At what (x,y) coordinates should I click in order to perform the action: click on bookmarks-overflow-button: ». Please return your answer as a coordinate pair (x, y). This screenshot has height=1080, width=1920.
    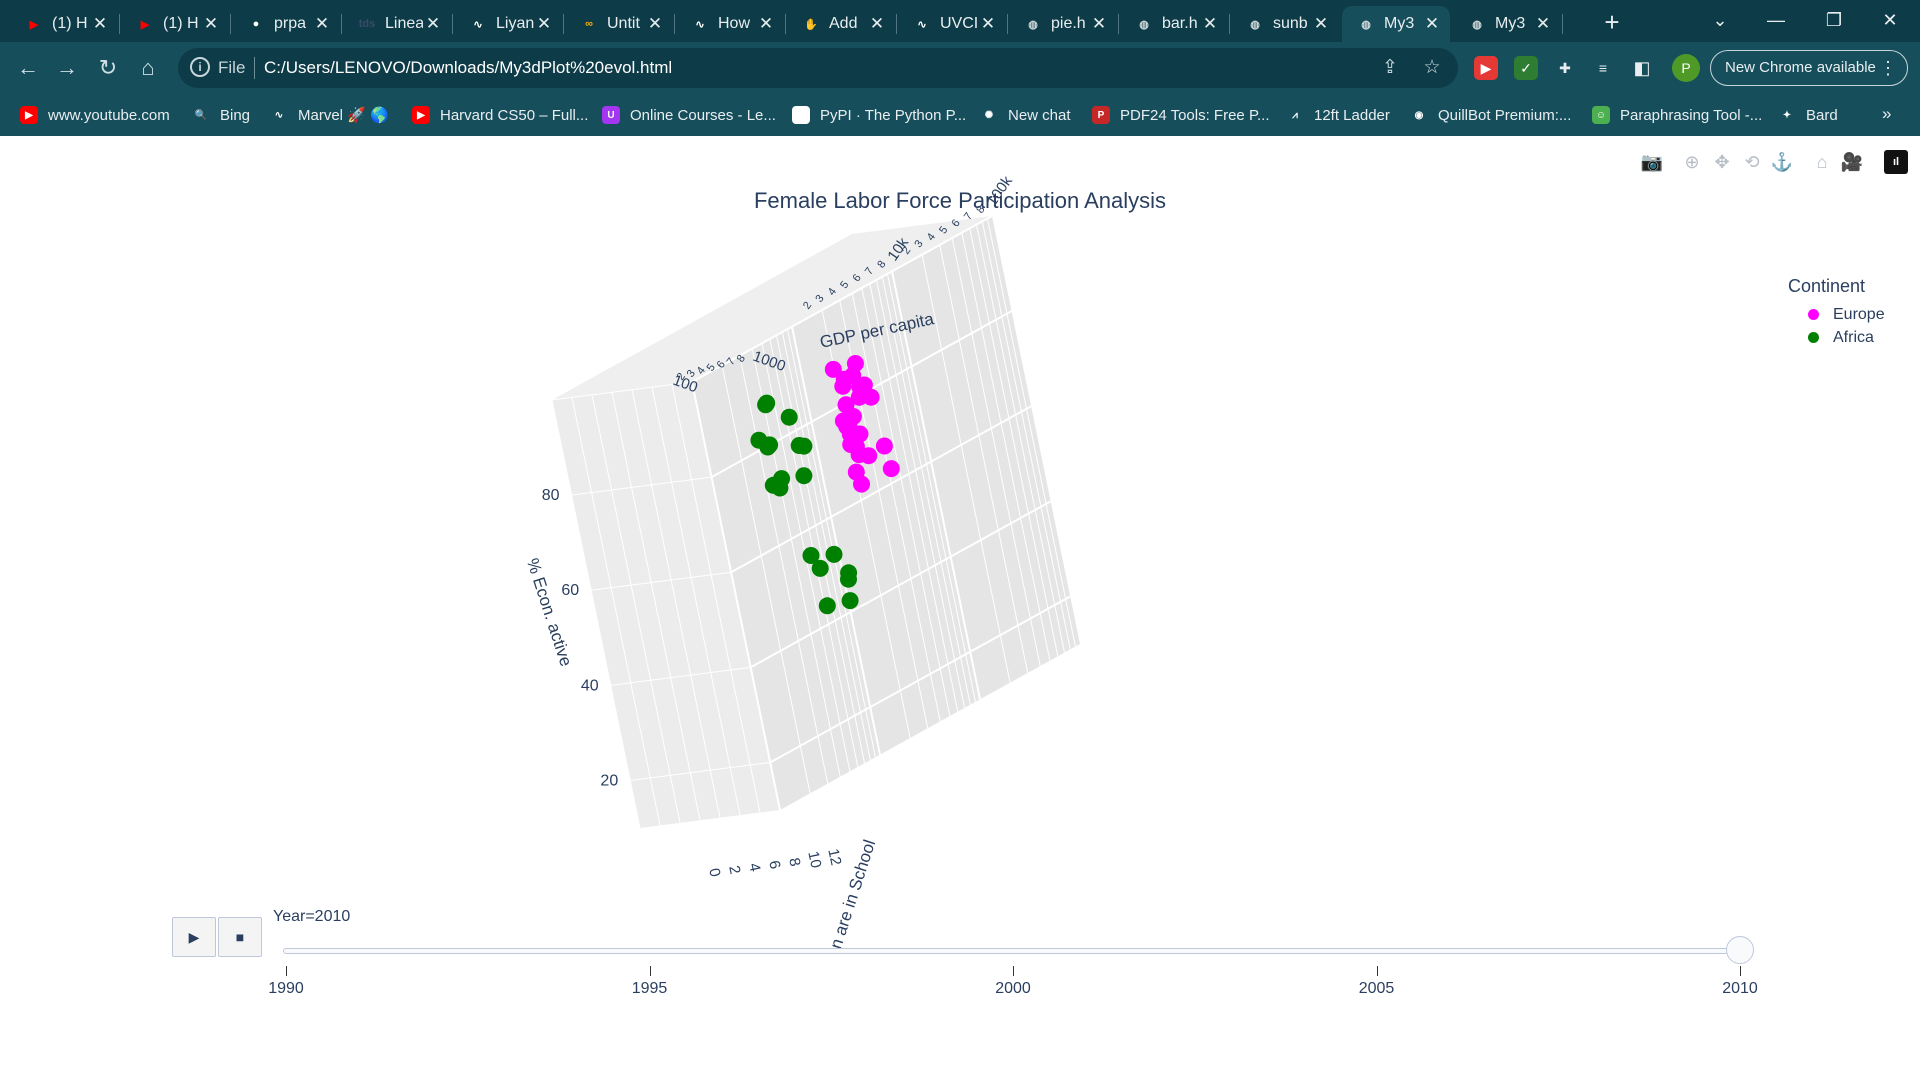
    Looking at the image, I should click on (1887, 113).